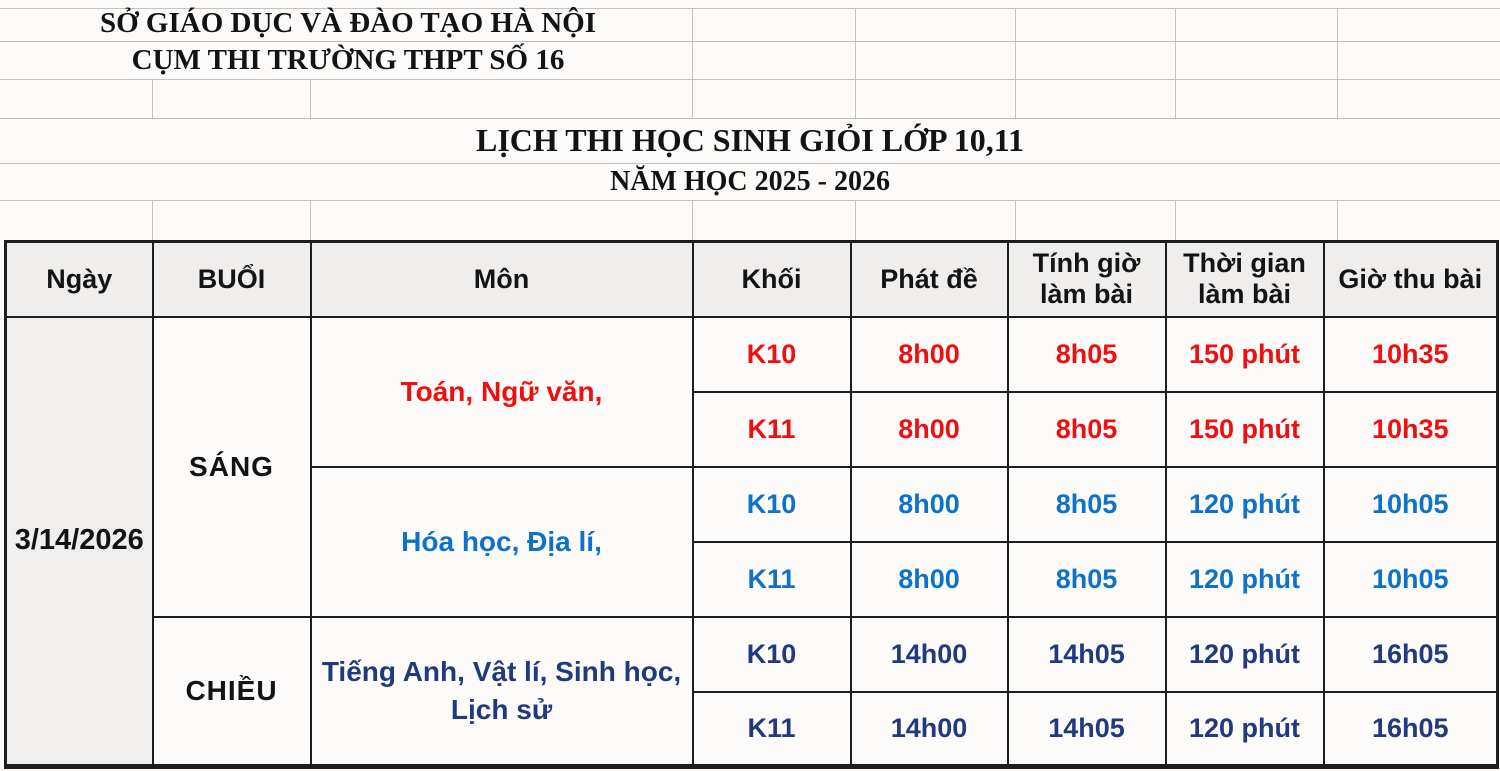 This screenshot has height=771, width=1500. I want to click on col-header-collect-time: Giờ thu bài, so click(1410, 279).